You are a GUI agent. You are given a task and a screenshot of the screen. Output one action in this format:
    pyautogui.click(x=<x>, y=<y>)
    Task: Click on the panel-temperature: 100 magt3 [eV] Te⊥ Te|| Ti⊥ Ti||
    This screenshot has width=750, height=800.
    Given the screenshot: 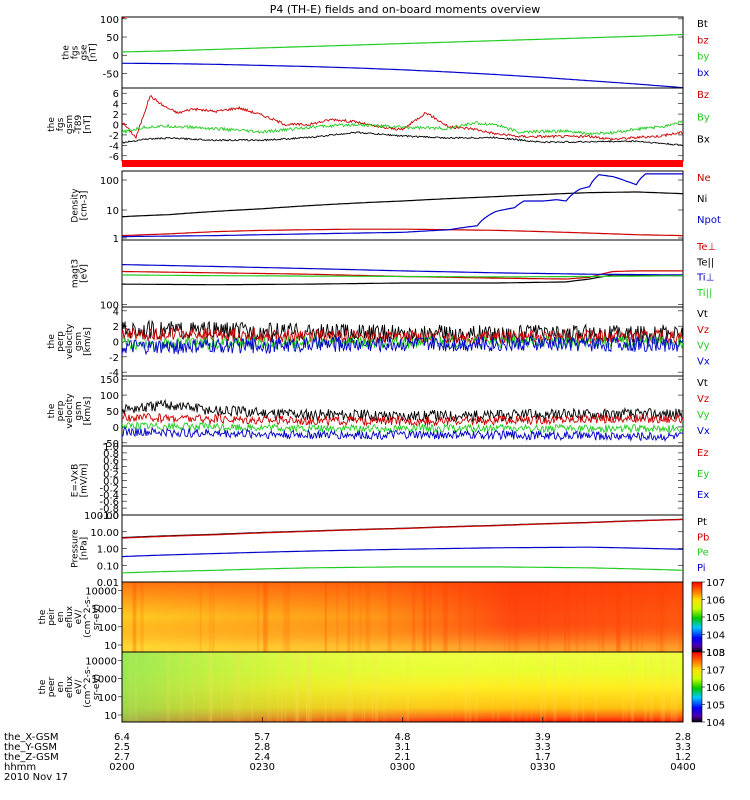 What is the action you would take?
    pyautogui.click(x=393, y=275)
    